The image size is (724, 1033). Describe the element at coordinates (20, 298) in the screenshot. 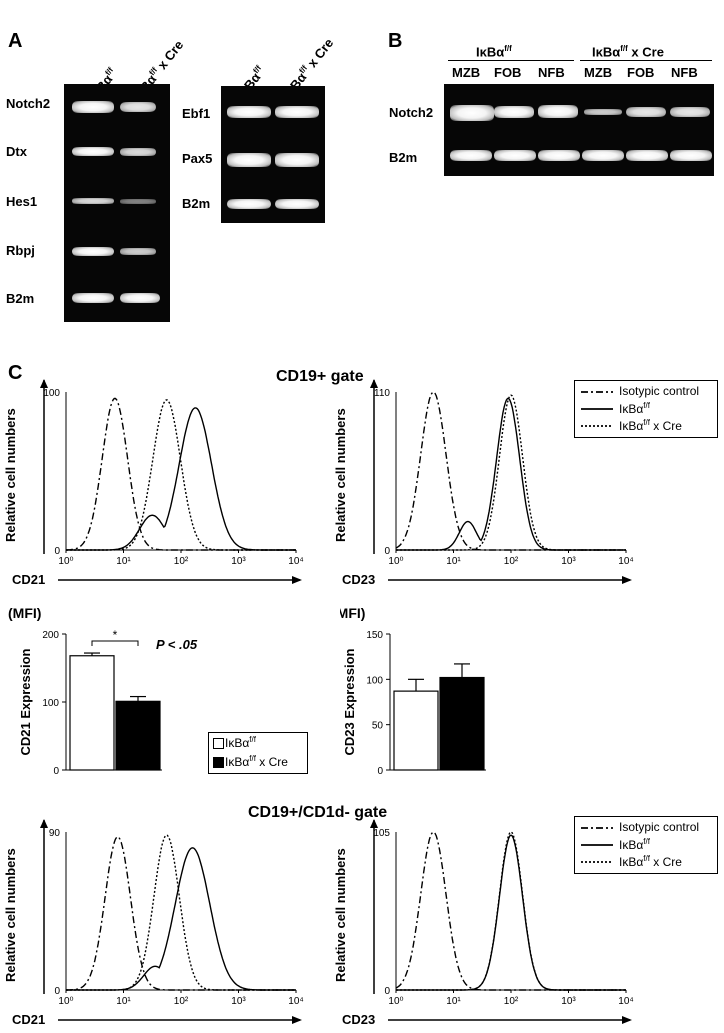

I see `gene-label-b2m: B2m` at that location.